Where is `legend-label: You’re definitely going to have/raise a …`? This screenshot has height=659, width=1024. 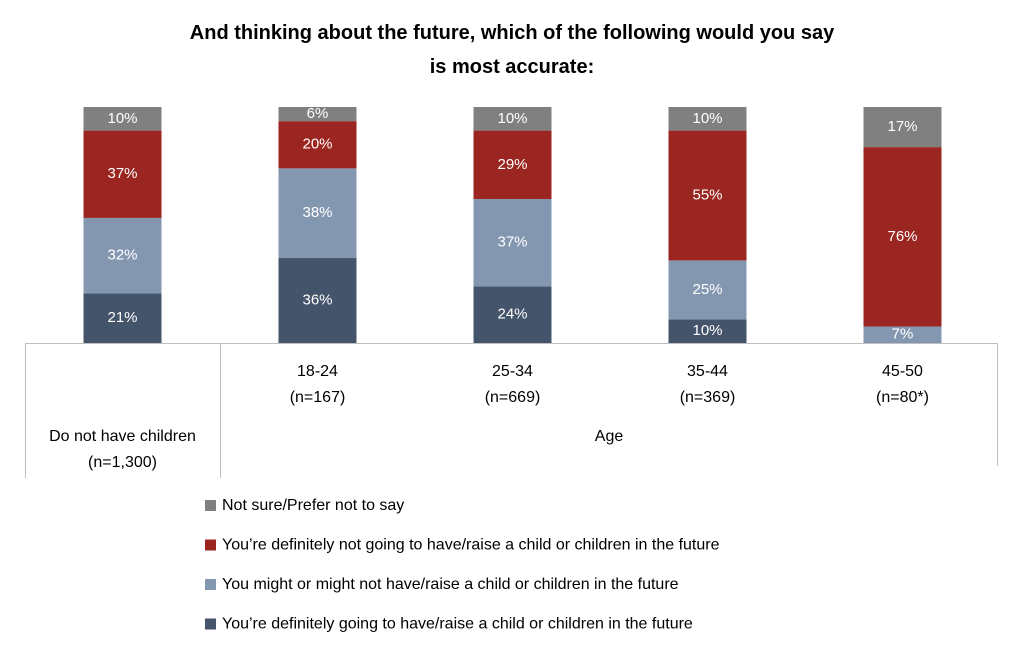
legend-label: You’re definitely going to have/raise a … is located at coordinates (457, 624).